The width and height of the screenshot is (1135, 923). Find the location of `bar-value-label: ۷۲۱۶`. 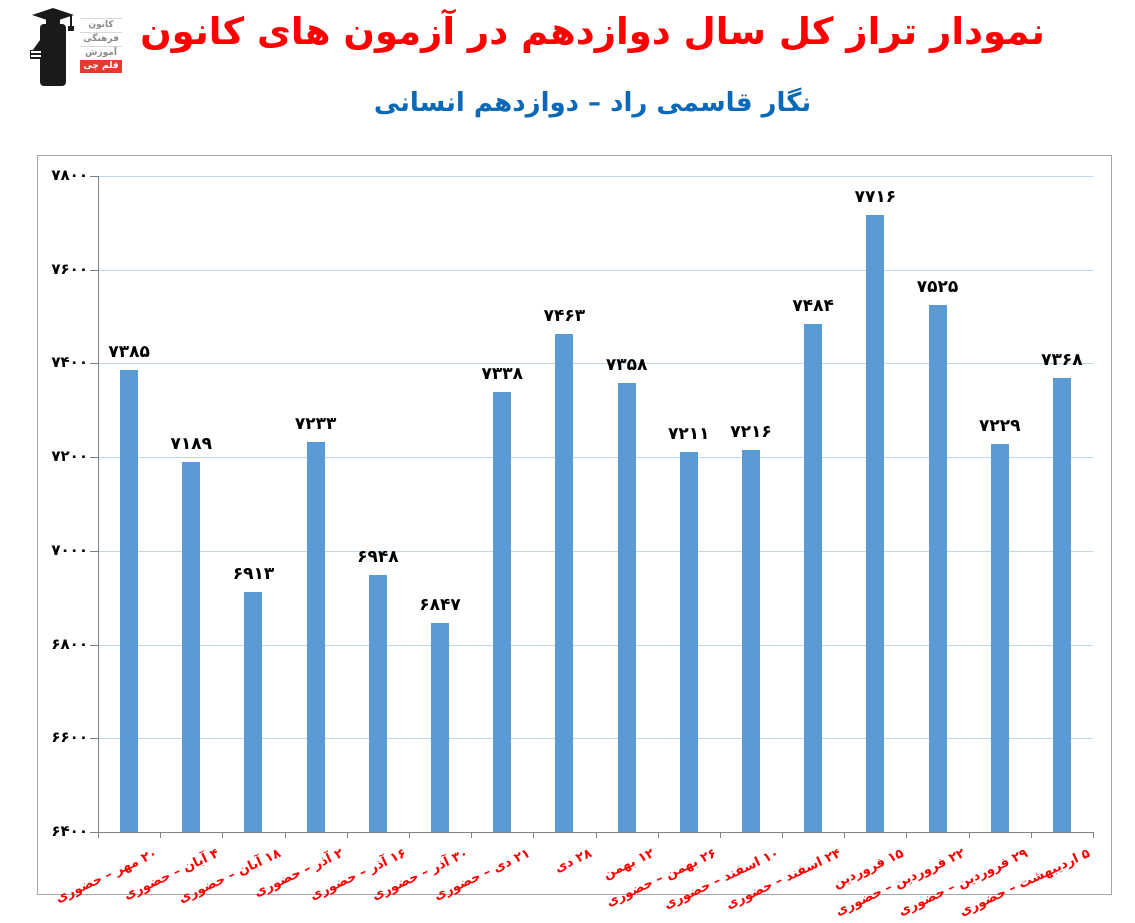

bar-value-label: ۷۲۱۶ is located at coordinates (751, 431).